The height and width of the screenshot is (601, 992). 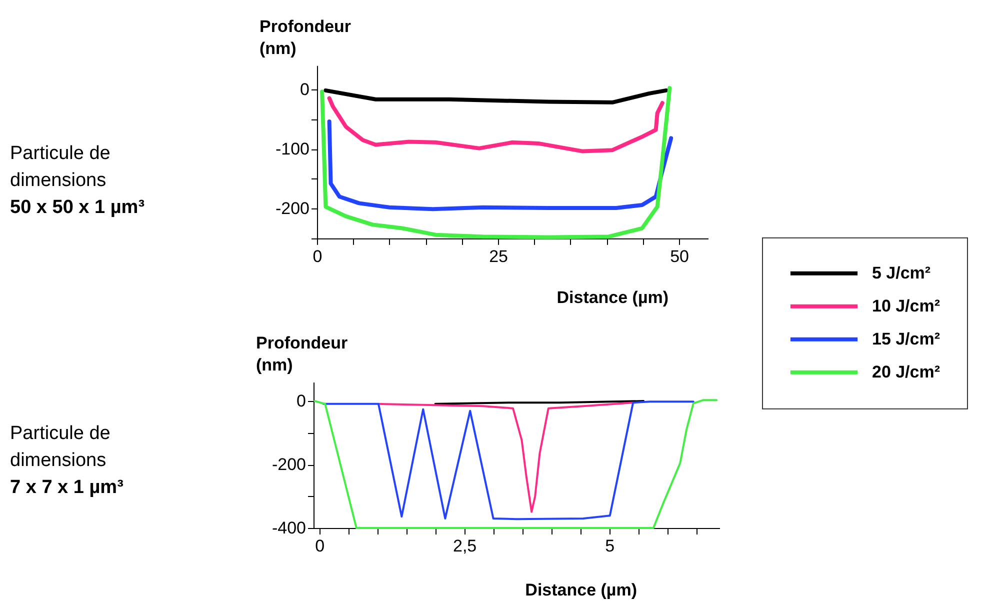 I want to click on y-tick-label: -100, so click(x=293, y=148).